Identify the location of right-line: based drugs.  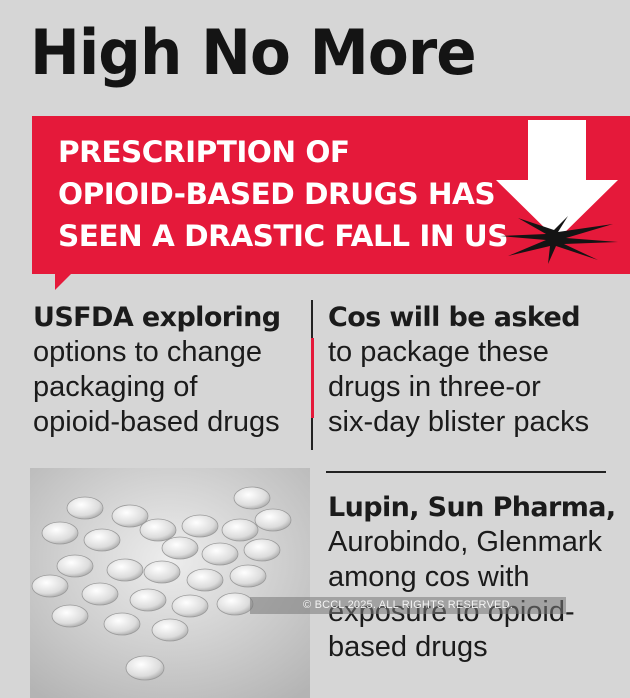
(408, 647).